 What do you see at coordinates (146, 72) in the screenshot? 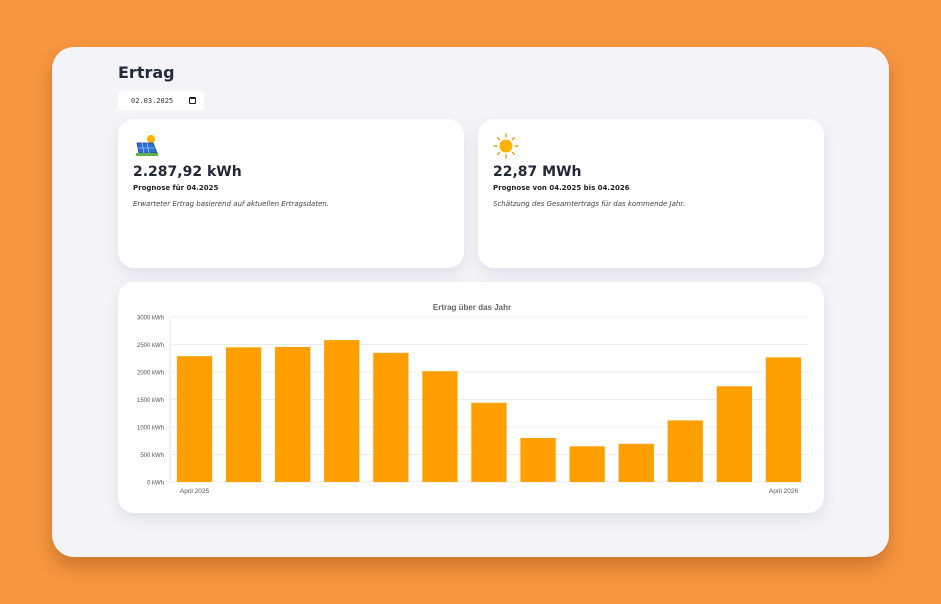
I see `page-title: Ertrag` at bounding box center [146, 72].